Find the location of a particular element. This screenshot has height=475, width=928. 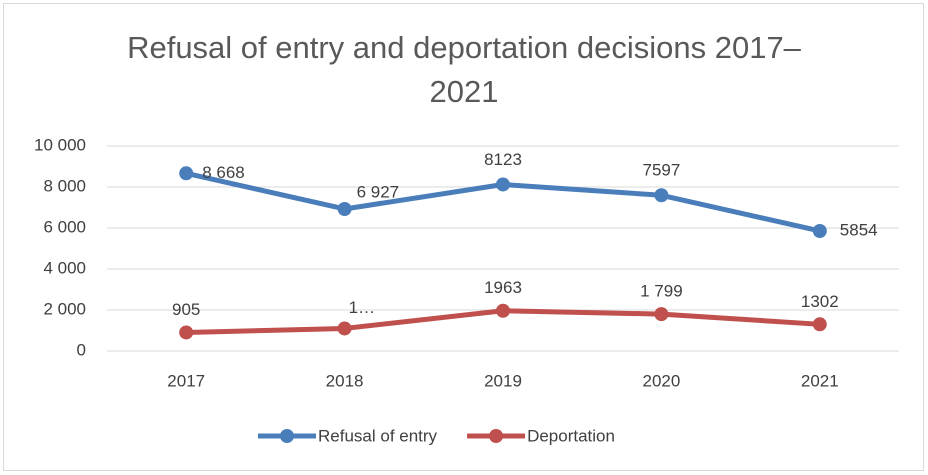

y-tick-label: 10 000 is located at coordinates (60, 144).